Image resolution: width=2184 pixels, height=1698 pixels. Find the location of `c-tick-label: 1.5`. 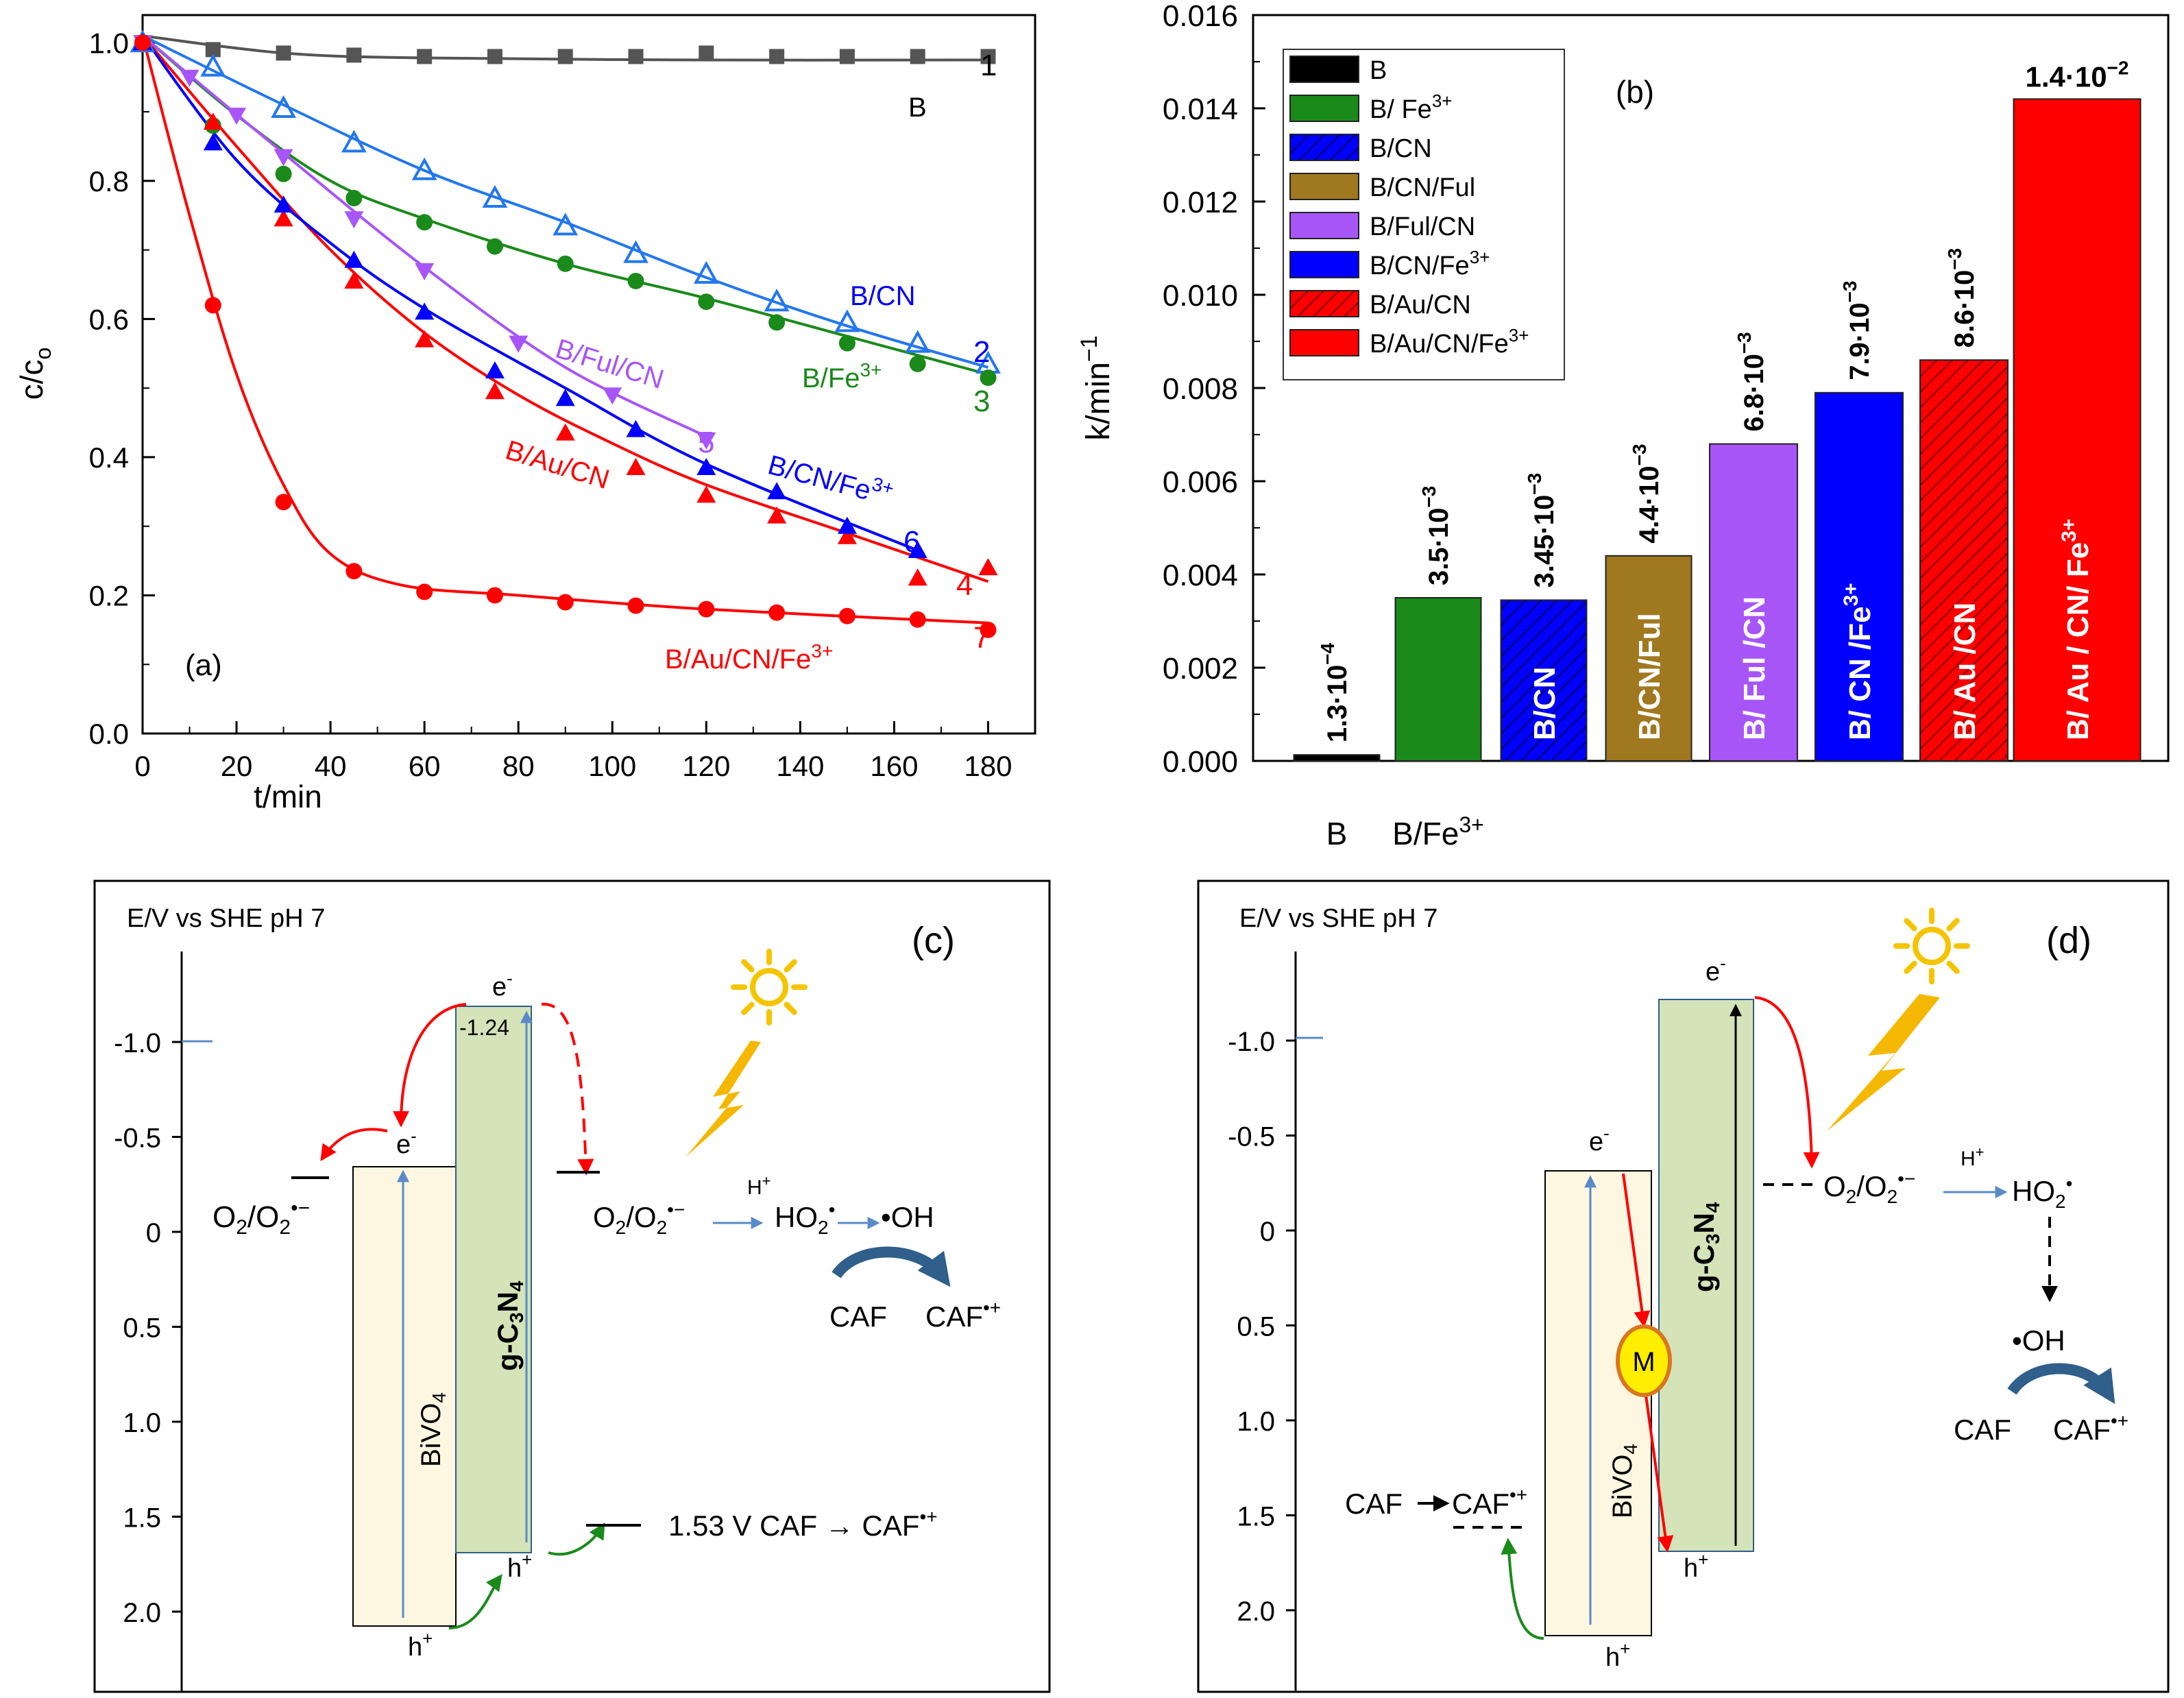

c-tick-label: 1.5 is located at coordinates (142, 1518).